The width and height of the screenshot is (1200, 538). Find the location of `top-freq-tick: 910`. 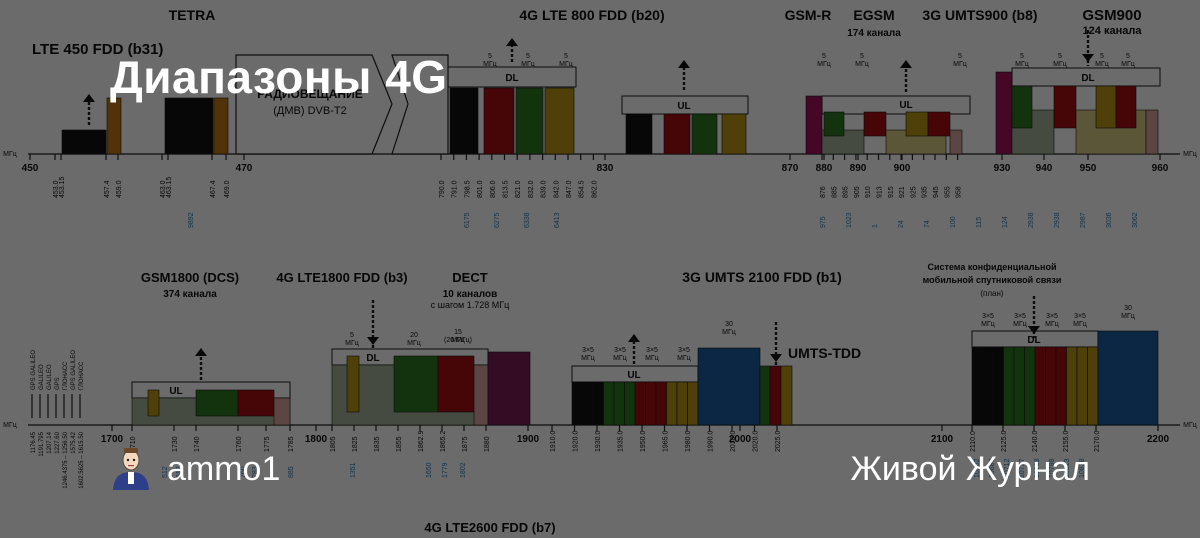

top-freq-tick: 910 is located at coordinates (868, 192).